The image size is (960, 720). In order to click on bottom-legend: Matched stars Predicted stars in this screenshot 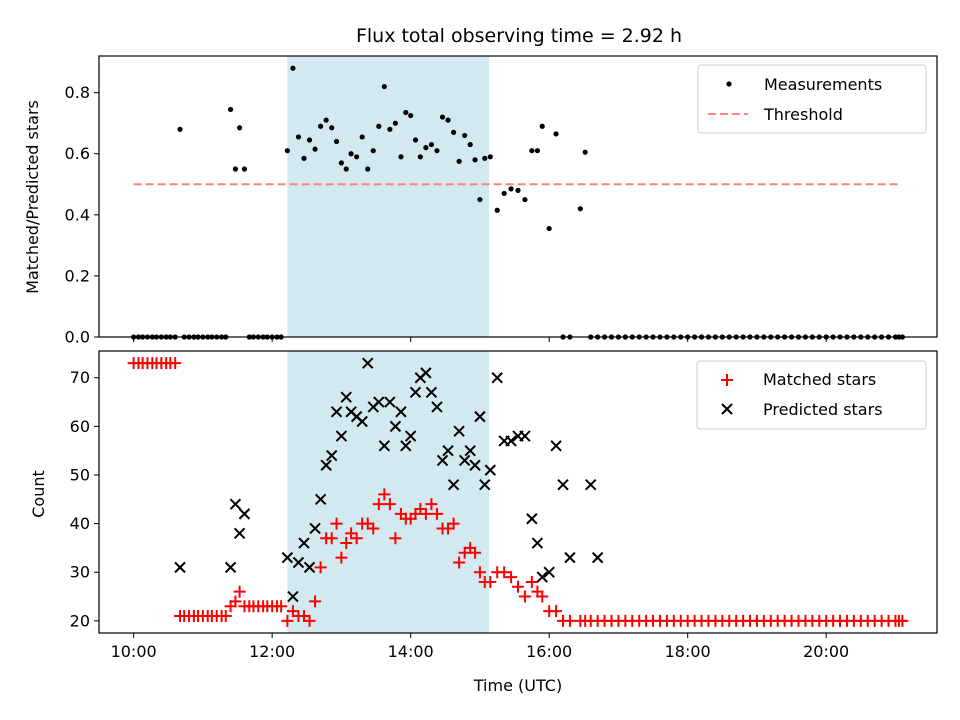, I will do `click(811, 395)`.